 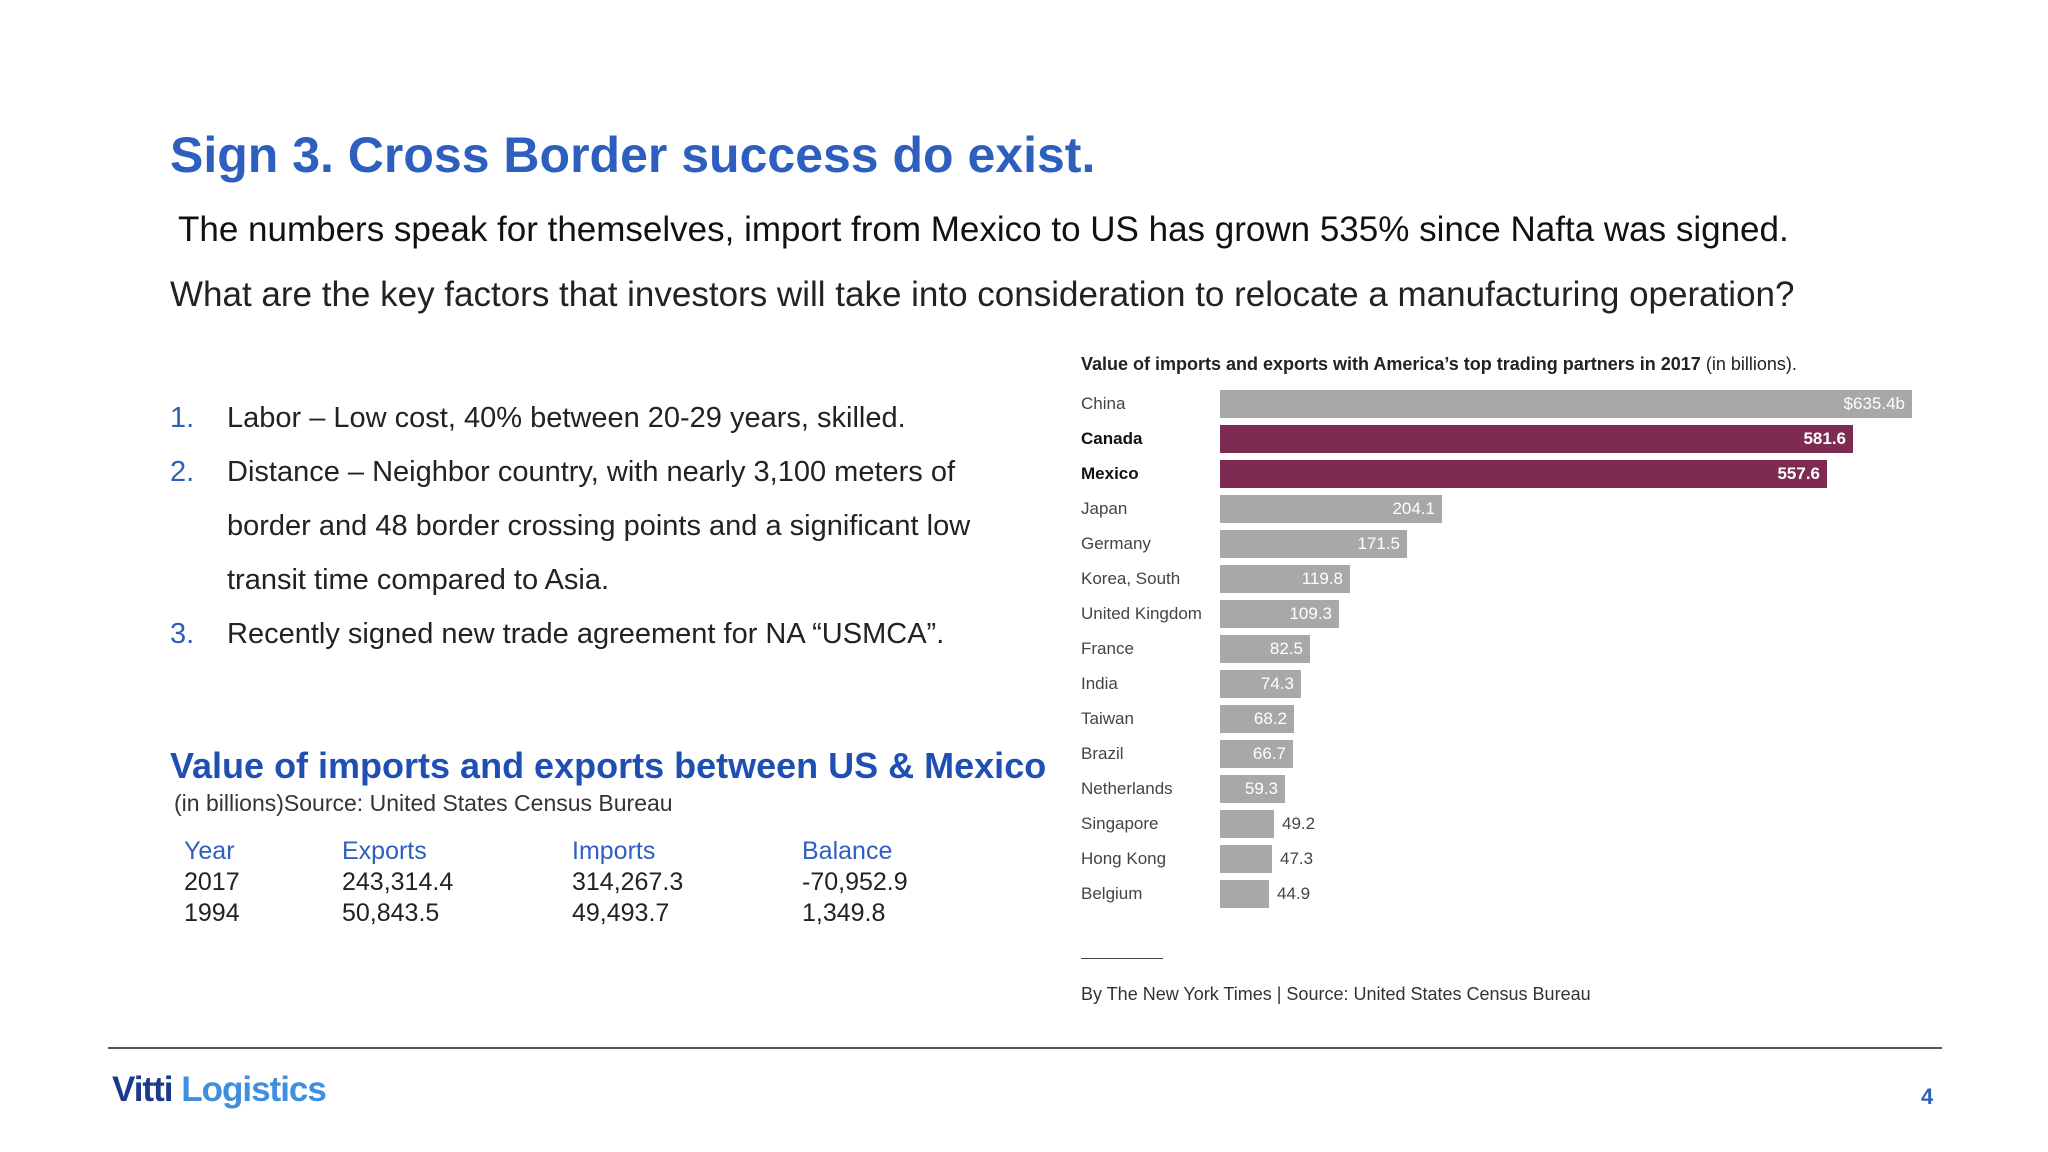 I want to click on footer-divider, so click(x=1025, y=1048).